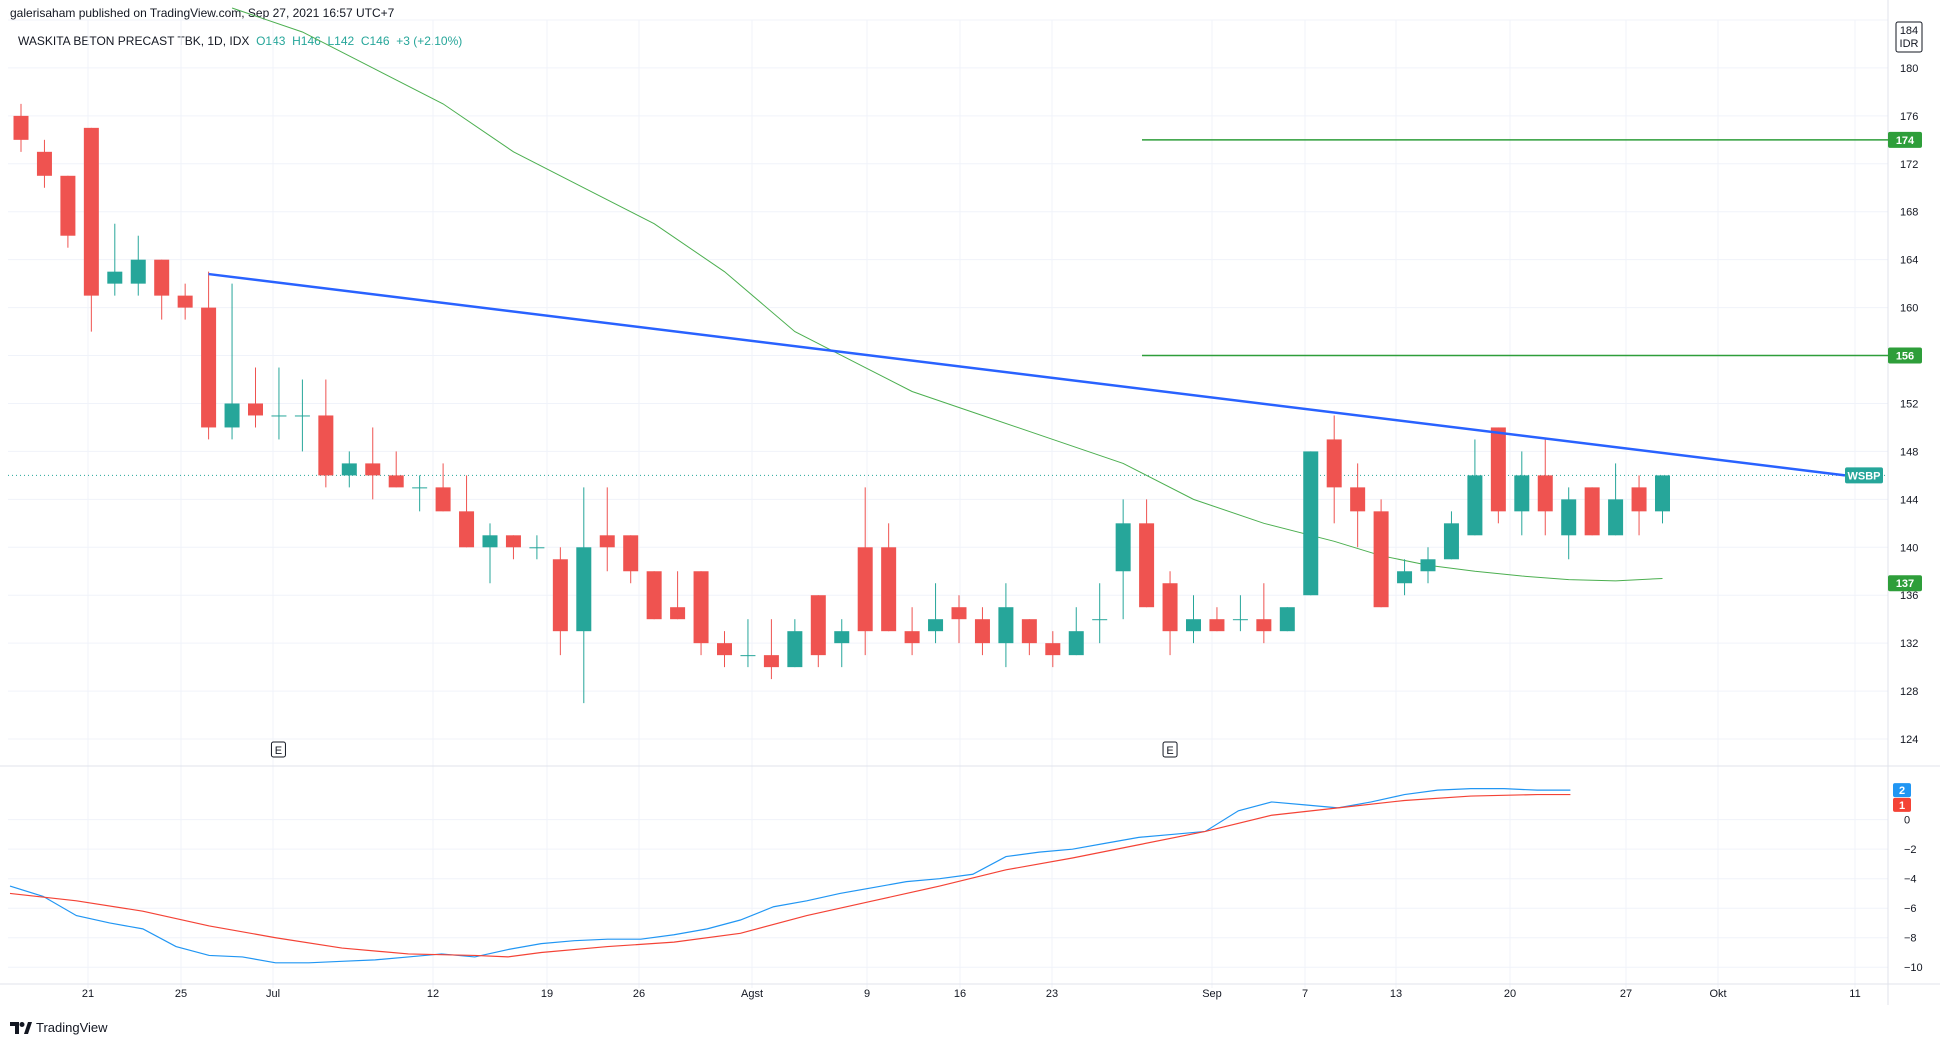  Describe the element at coordinates (1909, 644) in the screenshot. I see `price-axis-label: 132` at that location.